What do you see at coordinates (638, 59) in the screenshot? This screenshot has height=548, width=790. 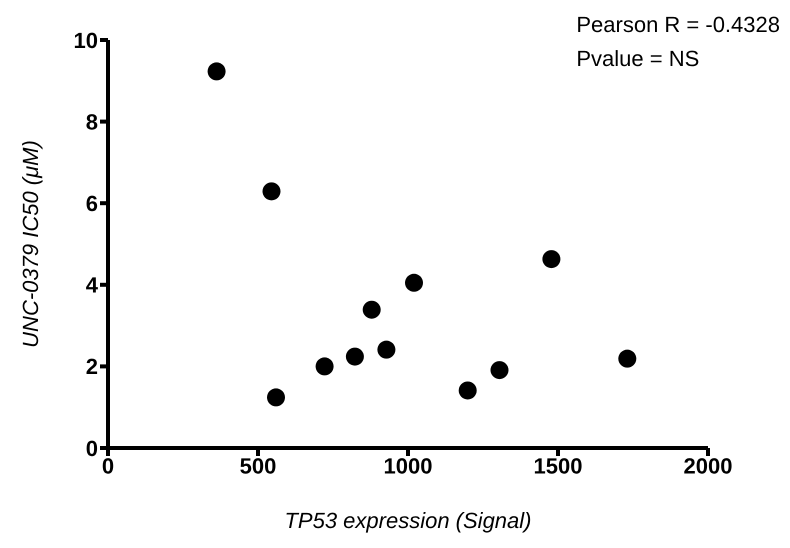 I see `annotation: Pvalue = NS` at bounding box center [638, 59].